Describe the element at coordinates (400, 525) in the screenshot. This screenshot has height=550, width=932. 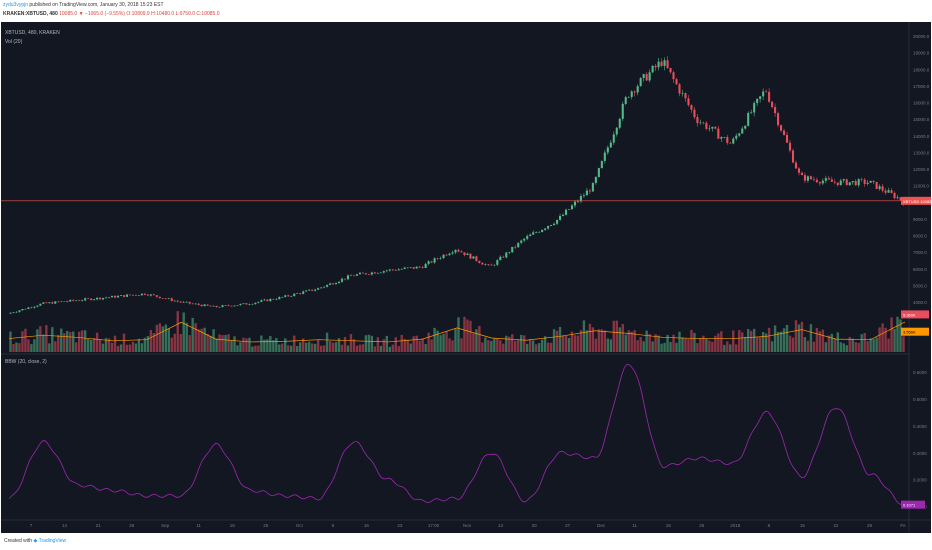
I see `x-axis-label: 23` at that location.